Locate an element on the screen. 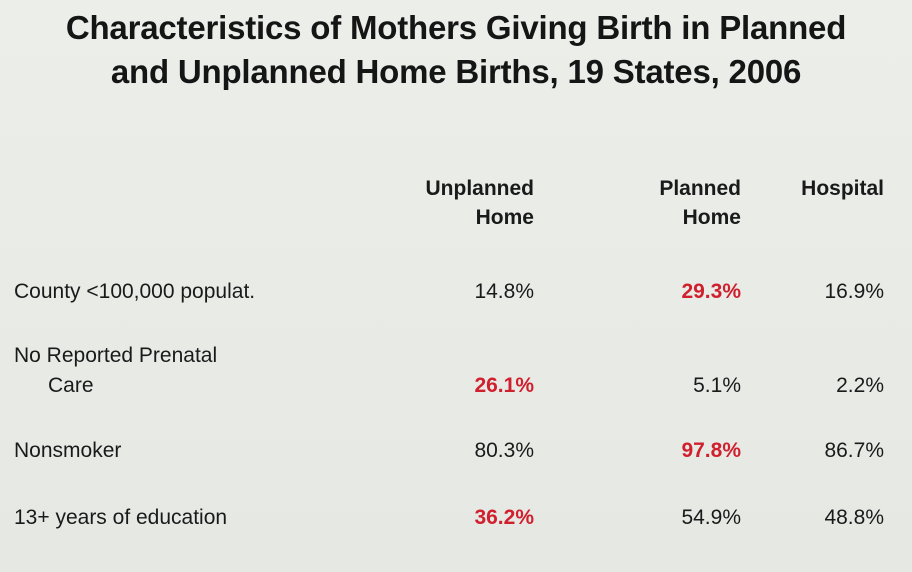  row-label-line: No Reported Prenatal is located at coordinates (116, 355).